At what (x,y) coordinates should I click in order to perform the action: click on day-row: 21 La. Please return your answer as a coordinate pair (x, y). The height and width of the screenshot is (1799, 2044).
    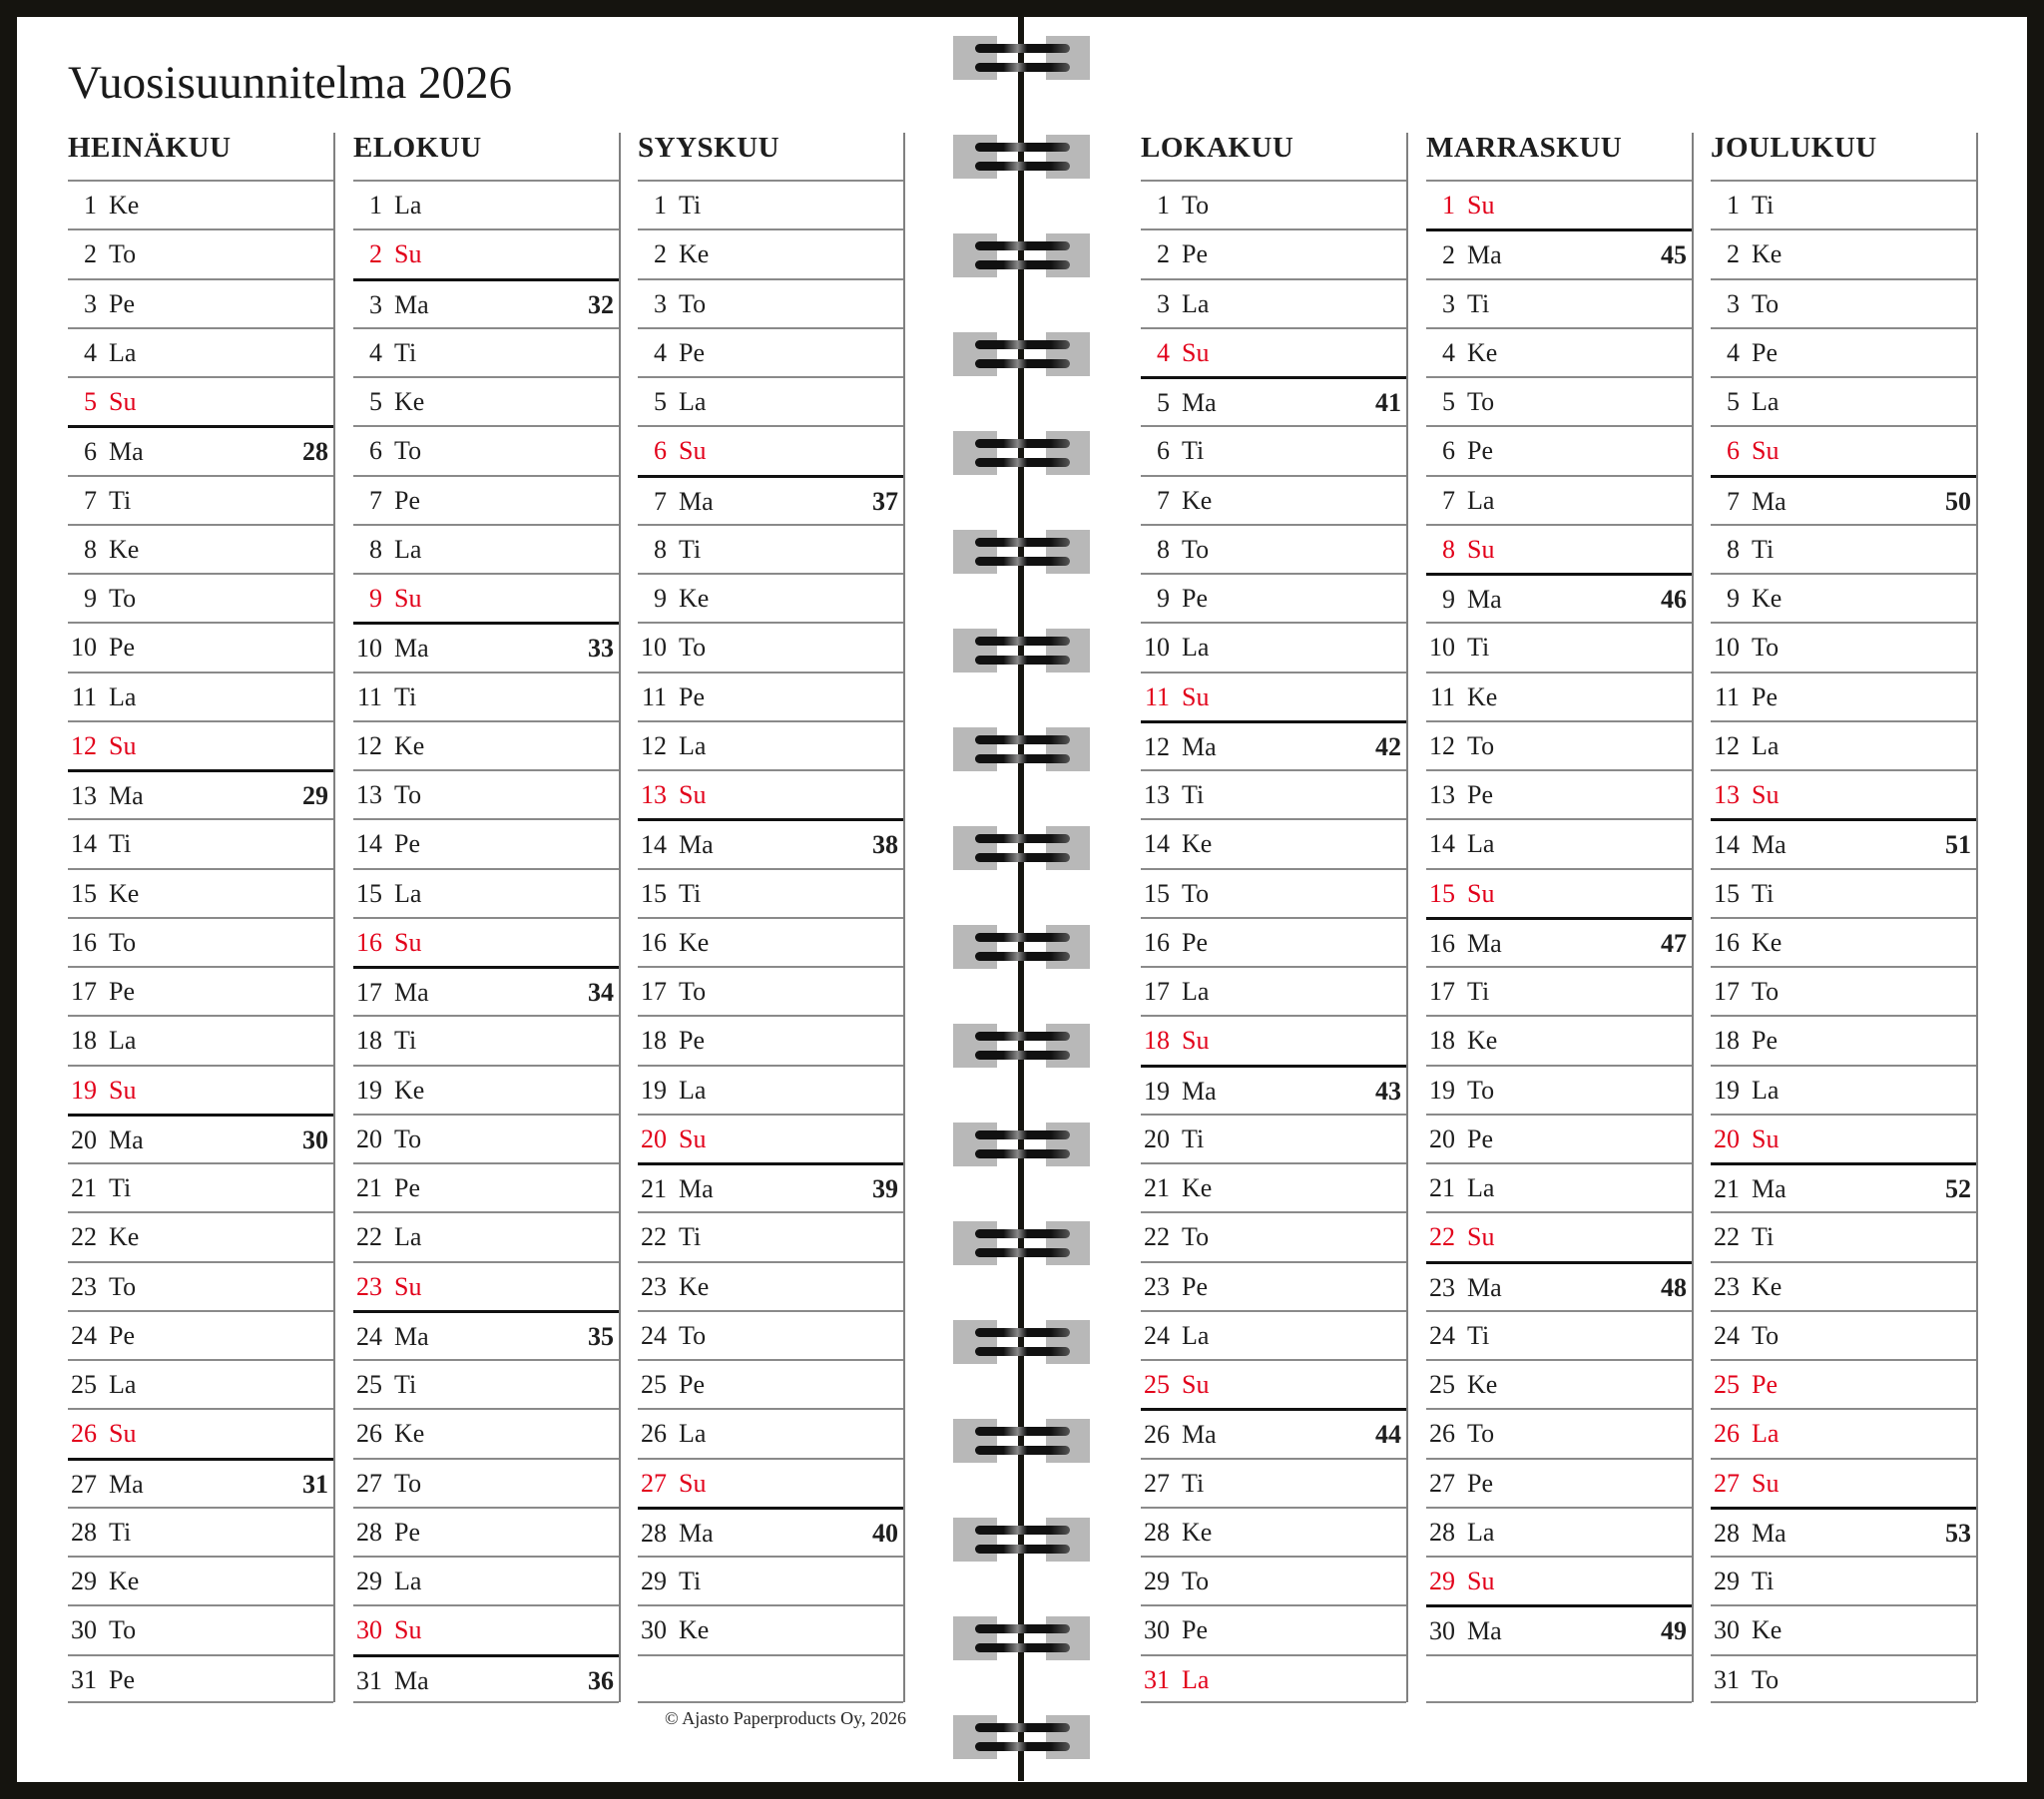
    Looking at the image, I should click on (1559, 1186).